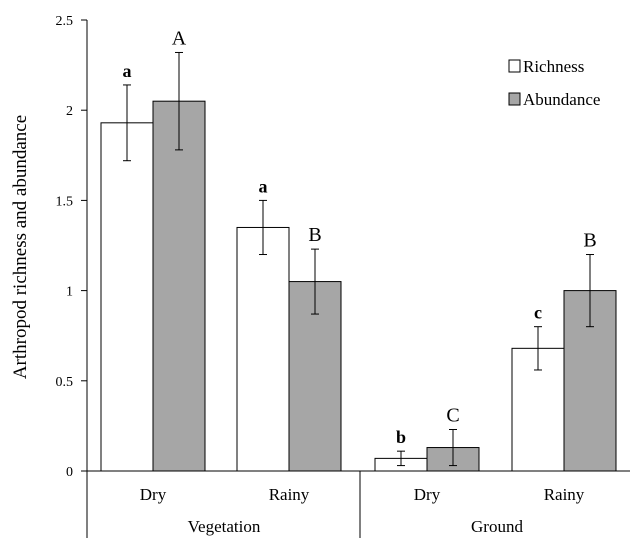 Image resolution: width=630 pixels, height=538 pixels. Describe the element at coordinates (401, 437) in the screenshot. I see `significance-label: b` at that location.